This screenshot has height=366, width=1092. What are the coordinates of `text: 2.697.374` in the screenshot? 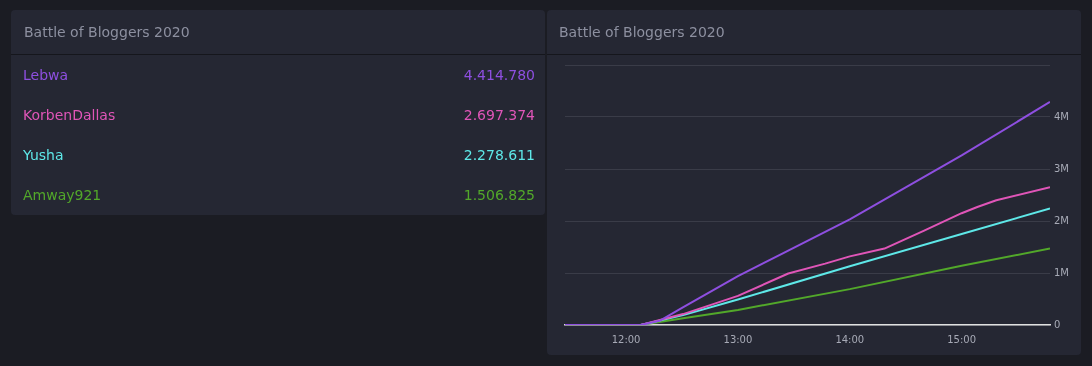 It's located at (499, 115).